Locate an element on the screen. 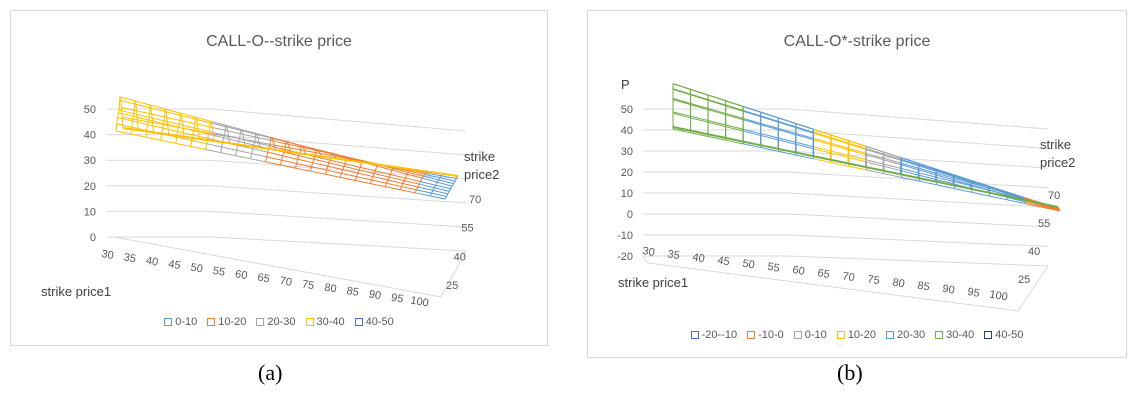 The height and width of the screenshot is (398, 1136). legend-item: 40-50 is located at coordinates (1003, 335).